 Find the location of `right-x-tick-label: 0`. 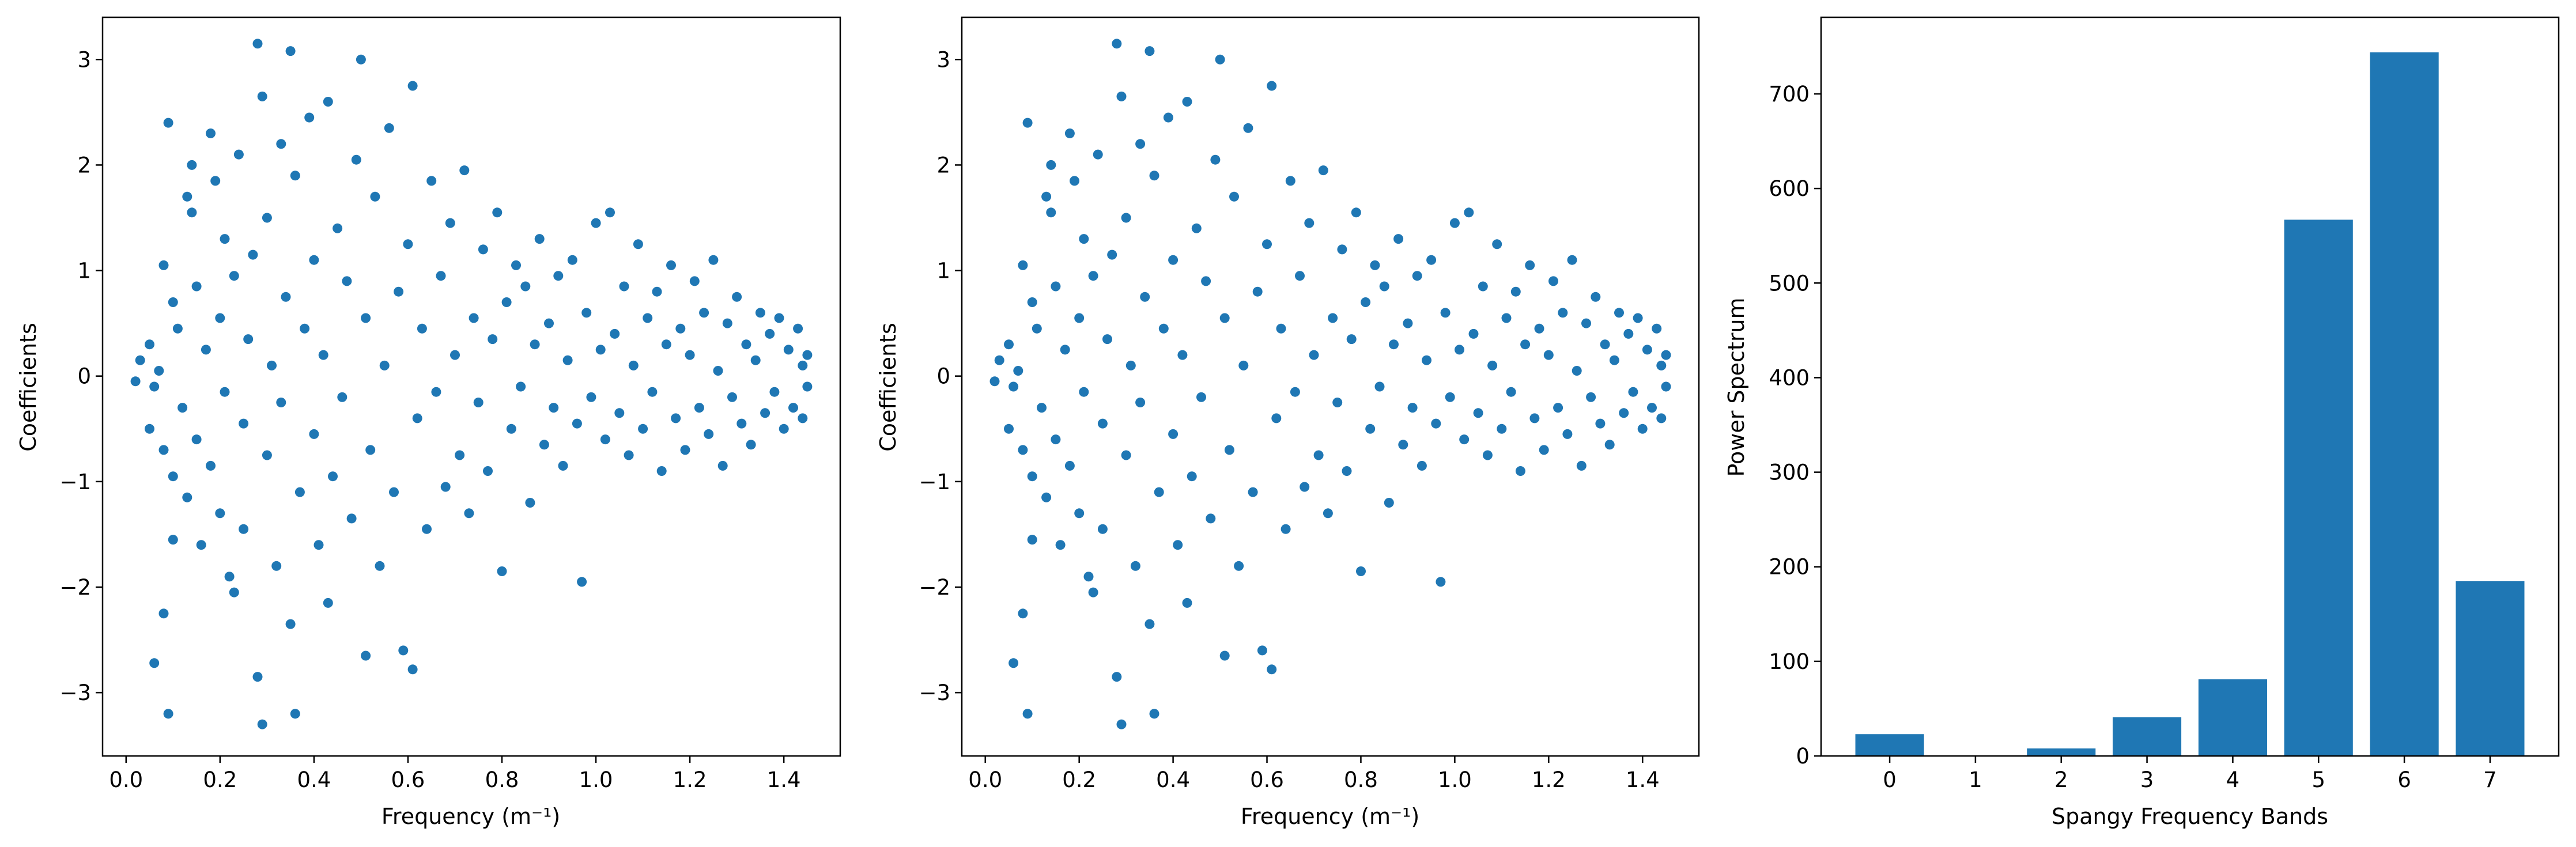

right-x-tick-label: 0 is located at coordinates (1890, 779).